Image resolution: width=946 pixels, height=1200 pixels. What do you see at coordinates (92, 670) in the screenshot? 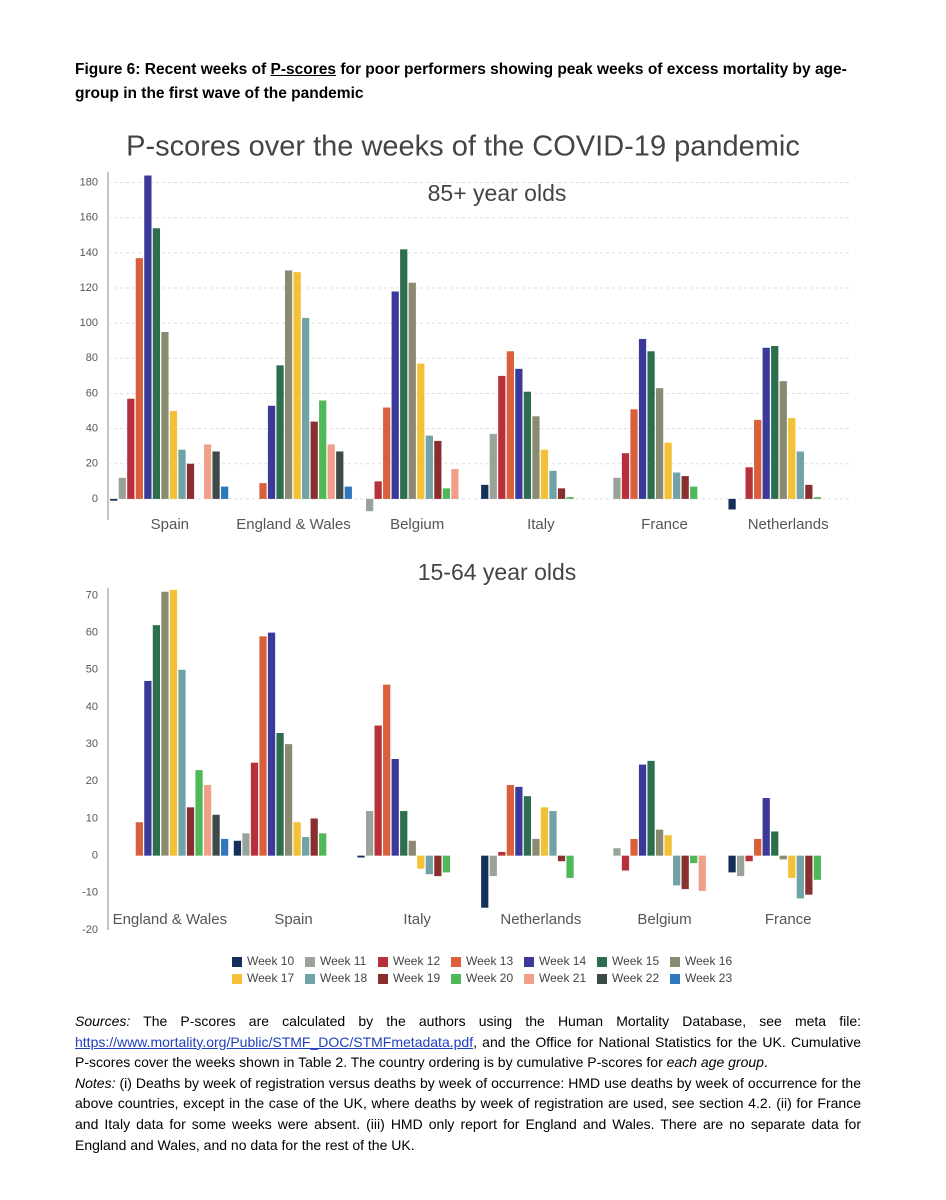
I see `y-tick-label: 50` at bounding box center [92, 670].